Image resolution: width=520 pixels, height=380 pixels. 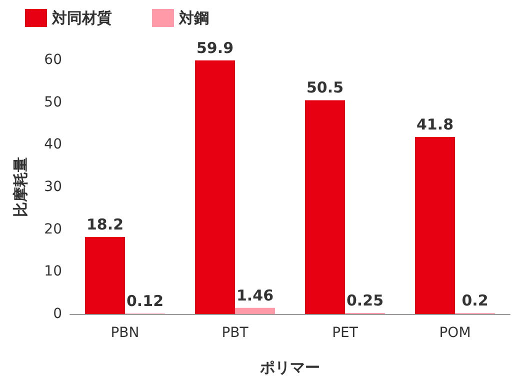 What do you see at coordinates (215, 47) in the screenshot?
I see `data-label: 59.9` at bounding box center [215, 47].